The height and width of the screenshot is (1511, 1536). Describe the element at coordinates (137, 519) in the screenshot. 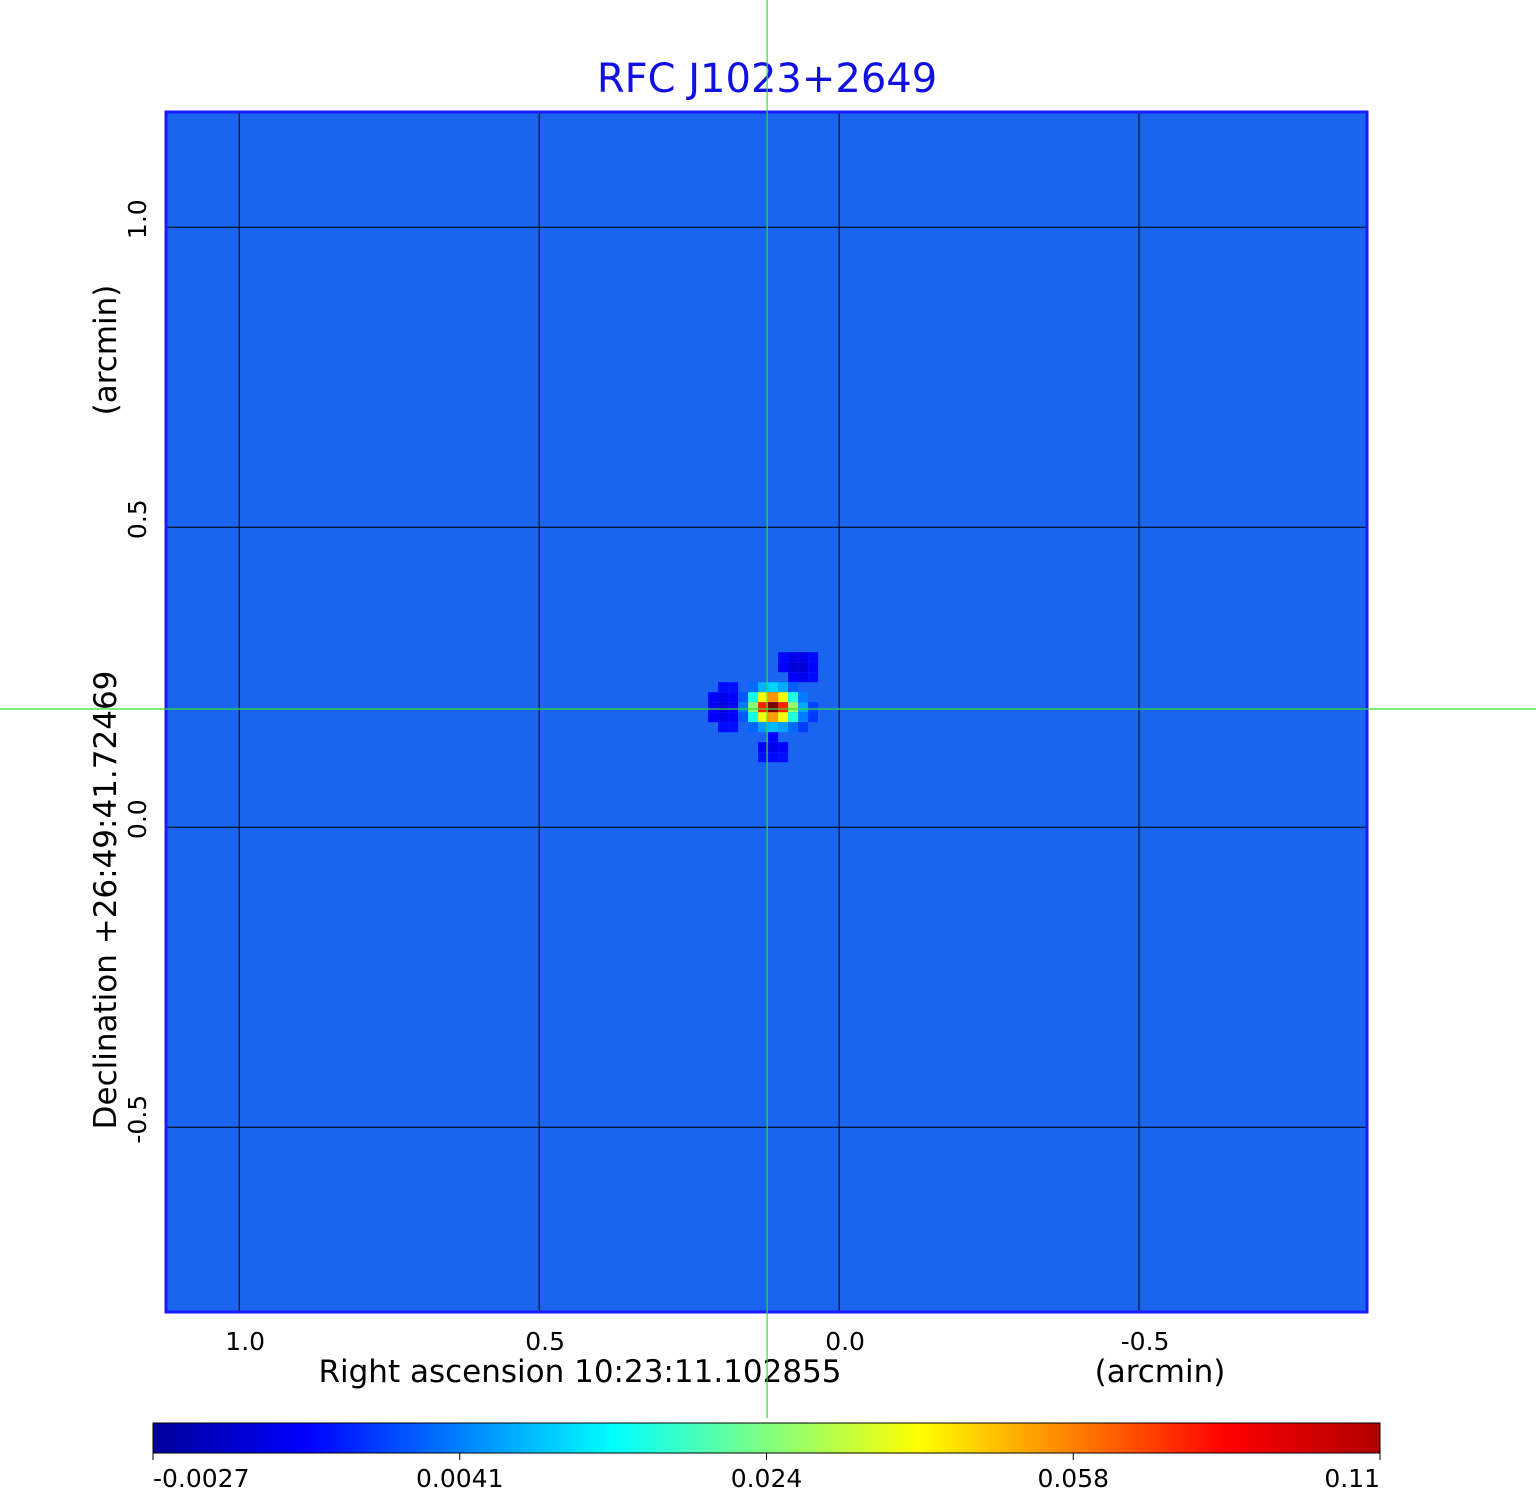

I see `y-tick-label: 0.5` at that location.